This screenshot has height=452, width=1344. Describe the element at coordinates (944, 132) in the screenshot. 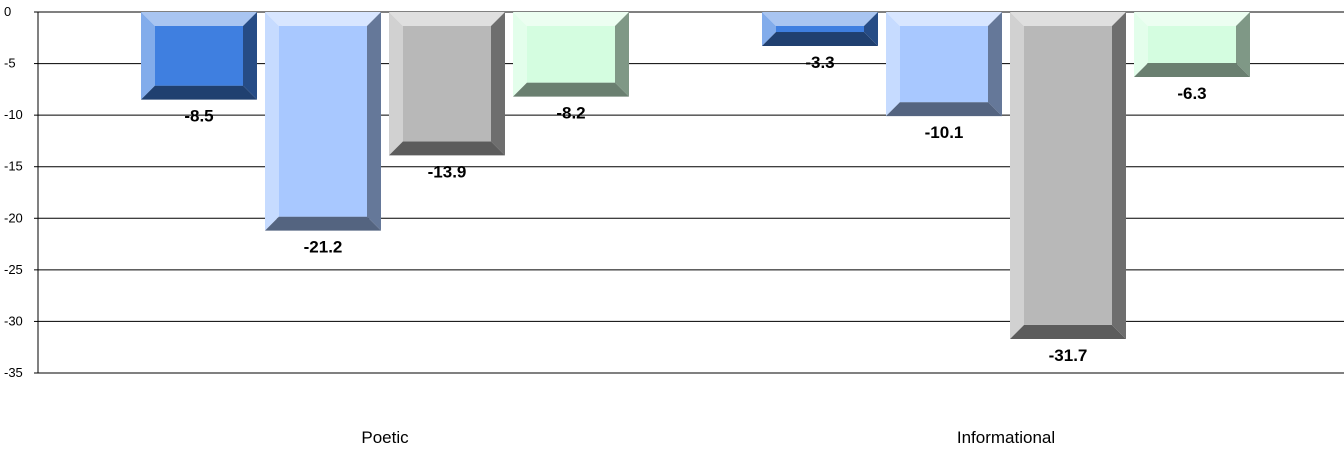

I see `data-label: -10.1` at that location.